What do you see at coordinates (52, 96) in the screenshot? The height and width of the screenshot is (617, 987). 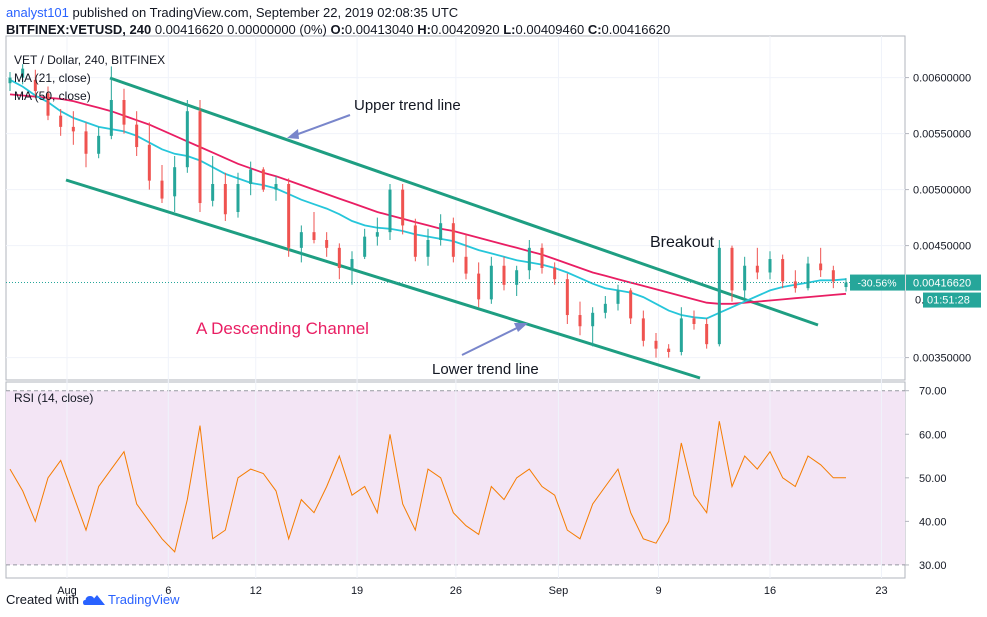 I see `ma50-legend: MA (50, close)` at bounding box center [52, 96].